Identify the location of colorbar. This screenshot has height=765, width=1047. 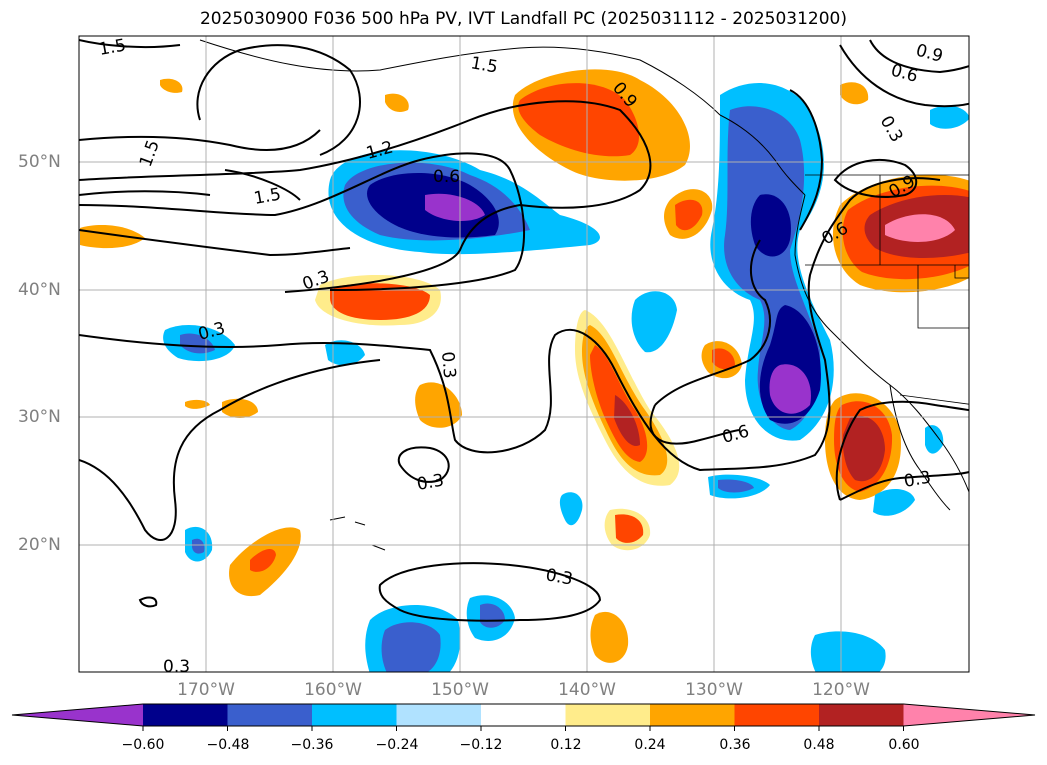
(523, 717).